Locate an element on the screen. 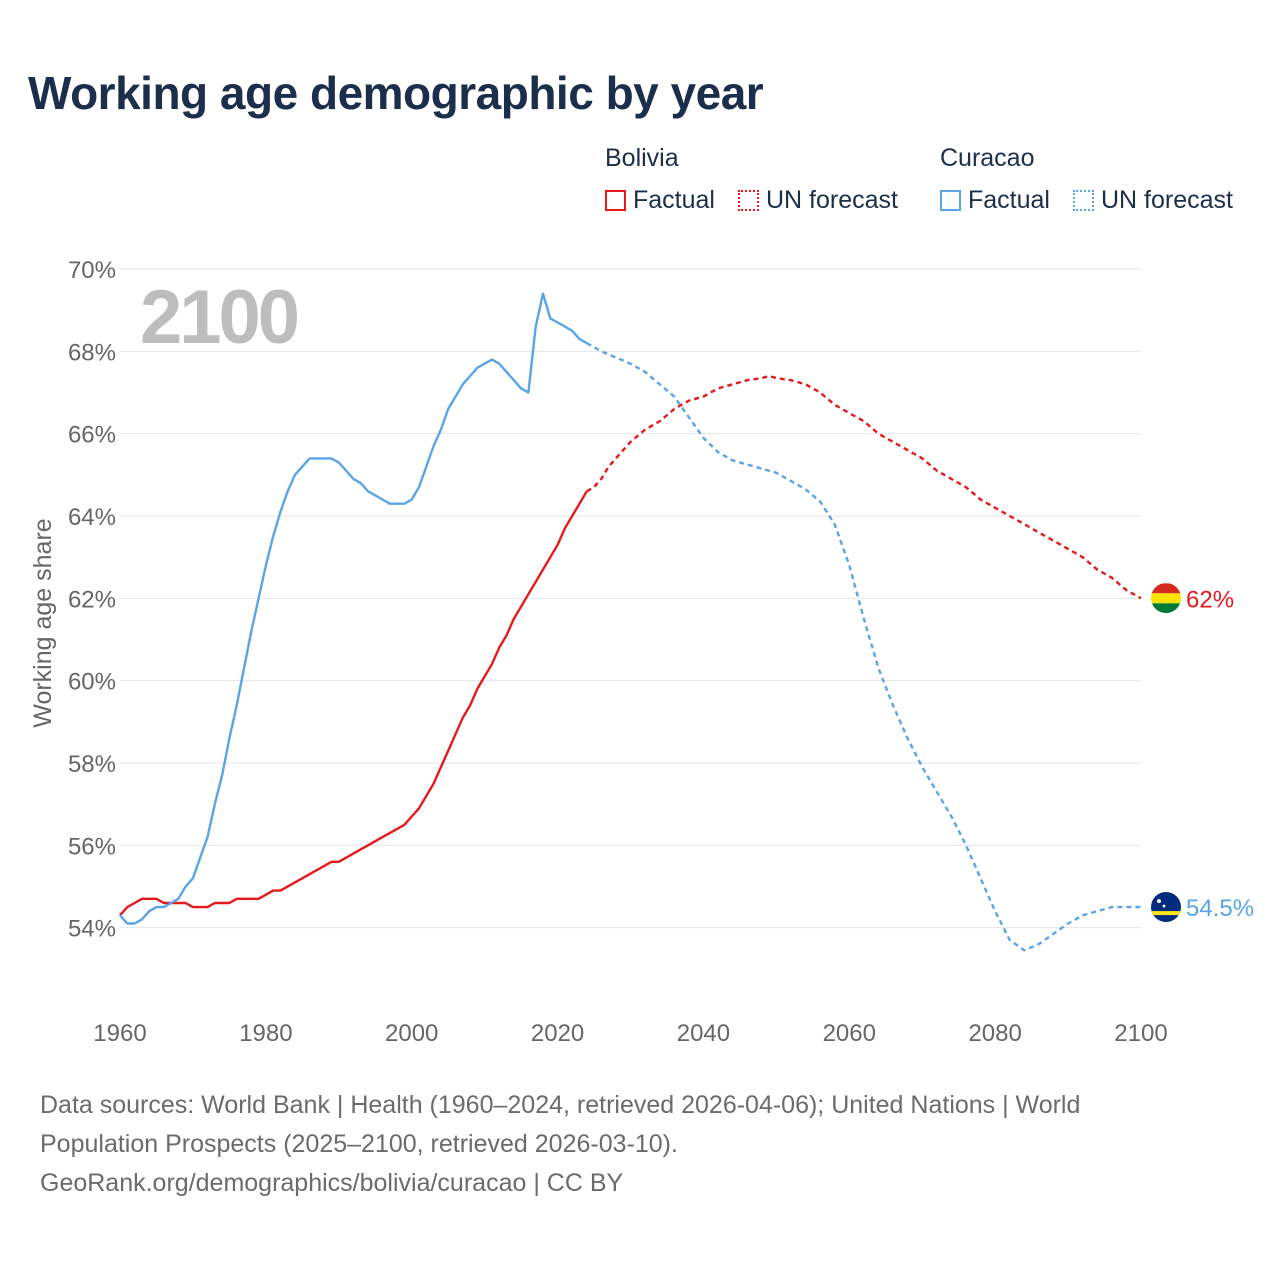  x-tick-label-2000: 2000 is located at coordinates (411, 1033).